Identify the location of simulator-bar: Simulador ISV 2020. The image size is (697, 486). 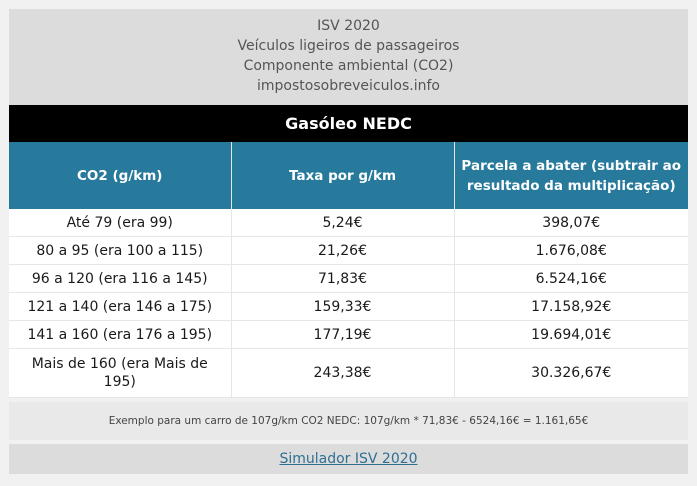
(348, 459).